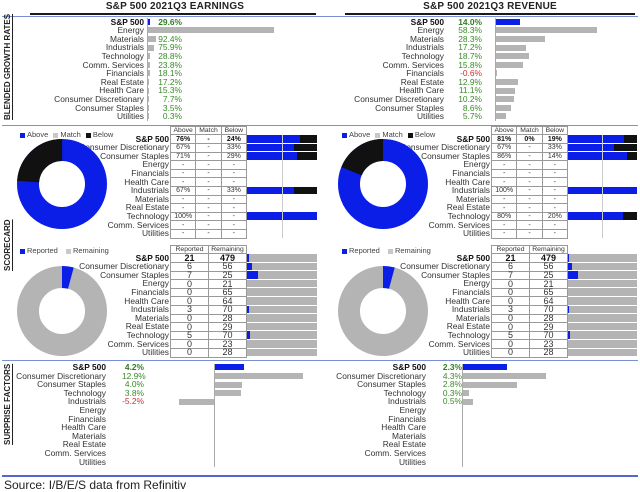 This screenshot has height=492, width=640. Describe the element at coordinates (529, 276) in the screenshot. I see `report-table-row: 7 25` at that location.